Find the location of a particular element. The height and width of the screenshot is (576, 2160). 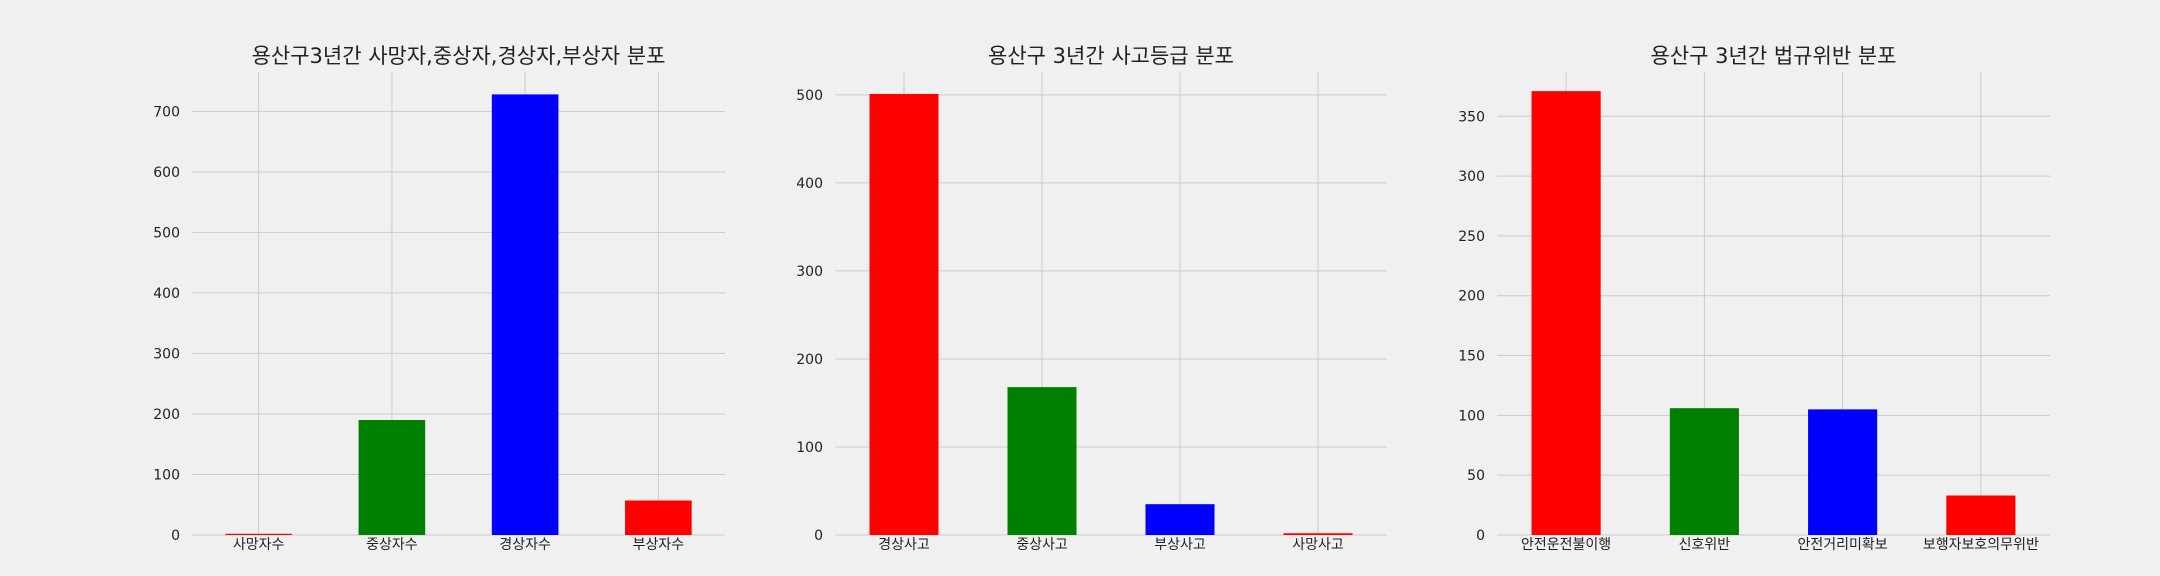

chart-title: 용산구3년간 사망자,중상자,경상자,부상자 분포 is located at coordinates (459, 56).